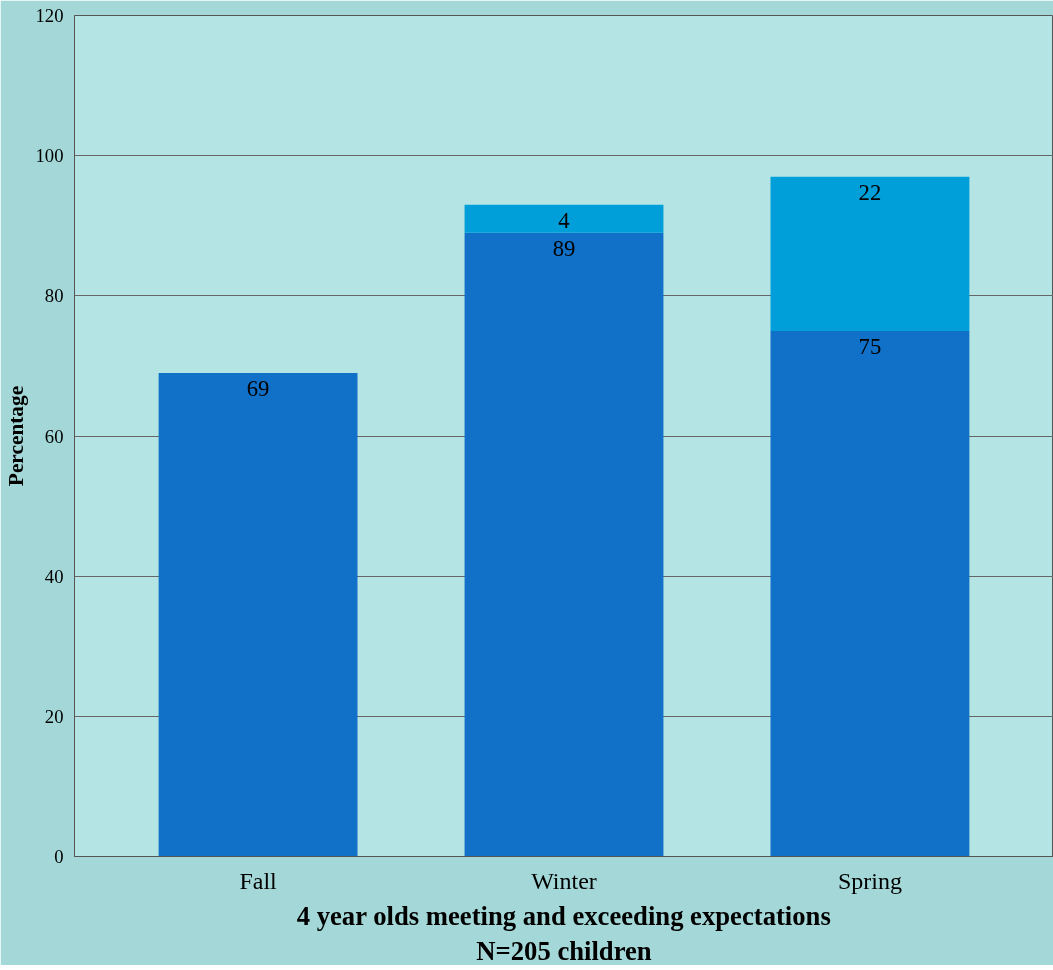  What do you see at coordinates (59, 856) in the screenshot?
I see `y-tick-label: 0` at bounding box center [59, 856].